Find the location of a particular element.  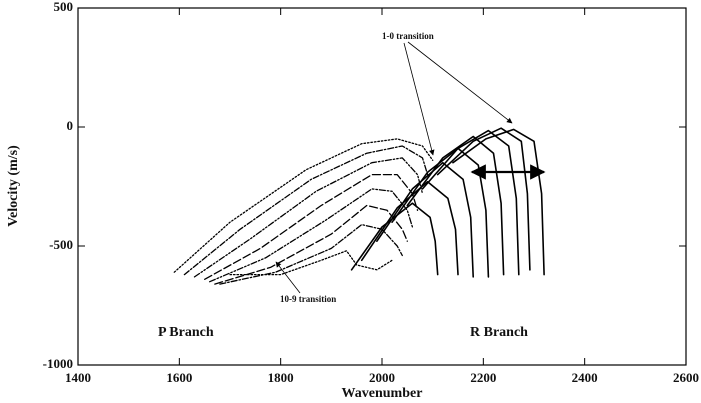

x-tick-label: 1800 is located at coordinates (281, 377).